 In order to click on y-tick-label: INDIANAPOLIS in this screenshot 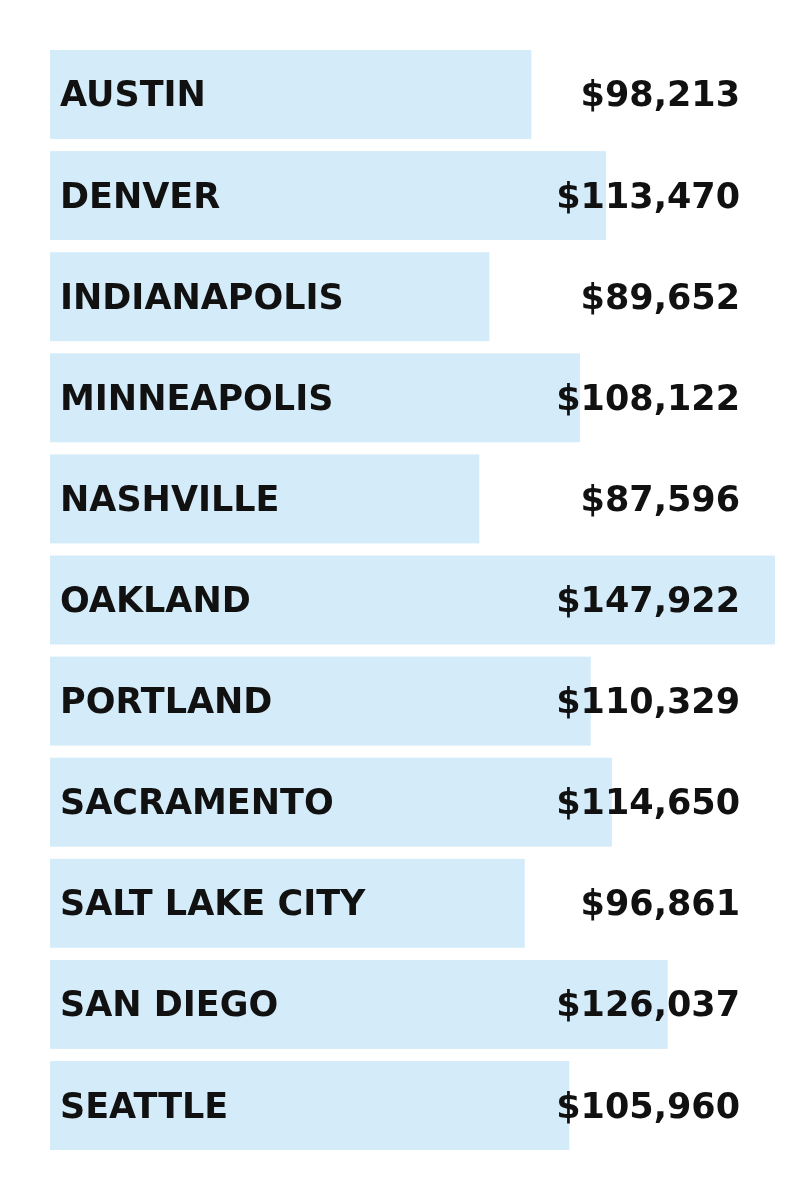, I will do `click(202, 296)`.